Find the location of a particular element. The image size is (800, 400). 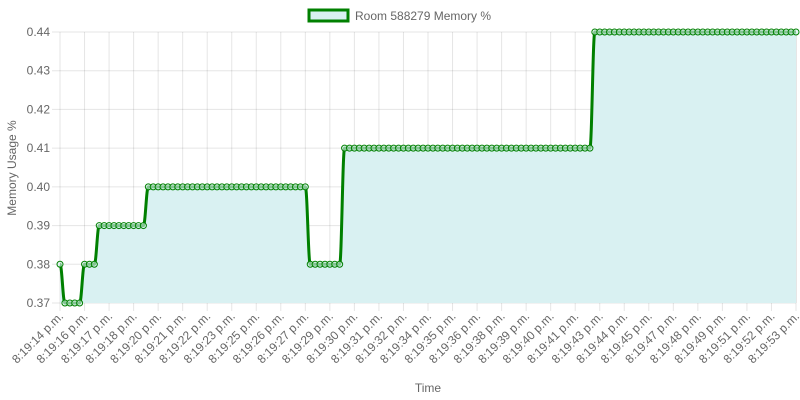

y-tick-label: 0.37 is located at coordinates (39, 303).